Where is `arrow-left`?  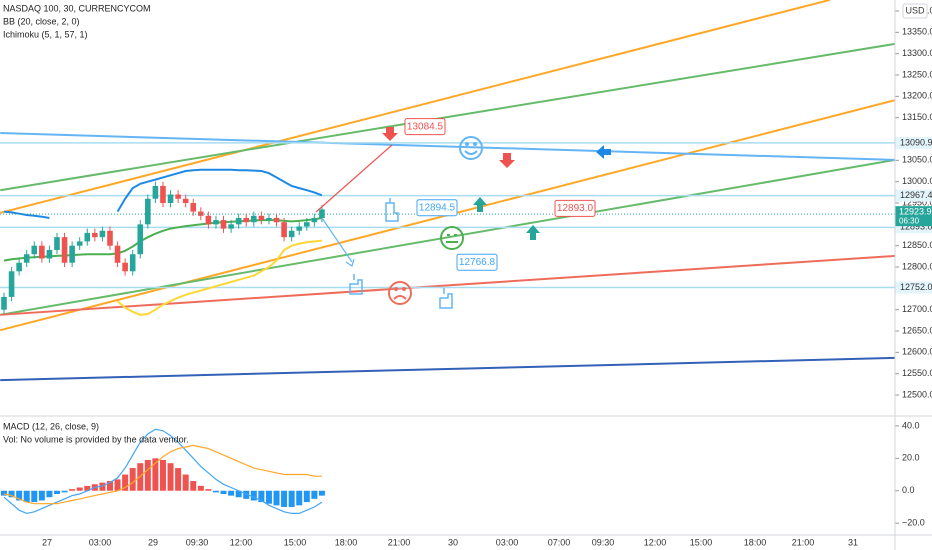
arrow-left is located at coordinates (603, 152).